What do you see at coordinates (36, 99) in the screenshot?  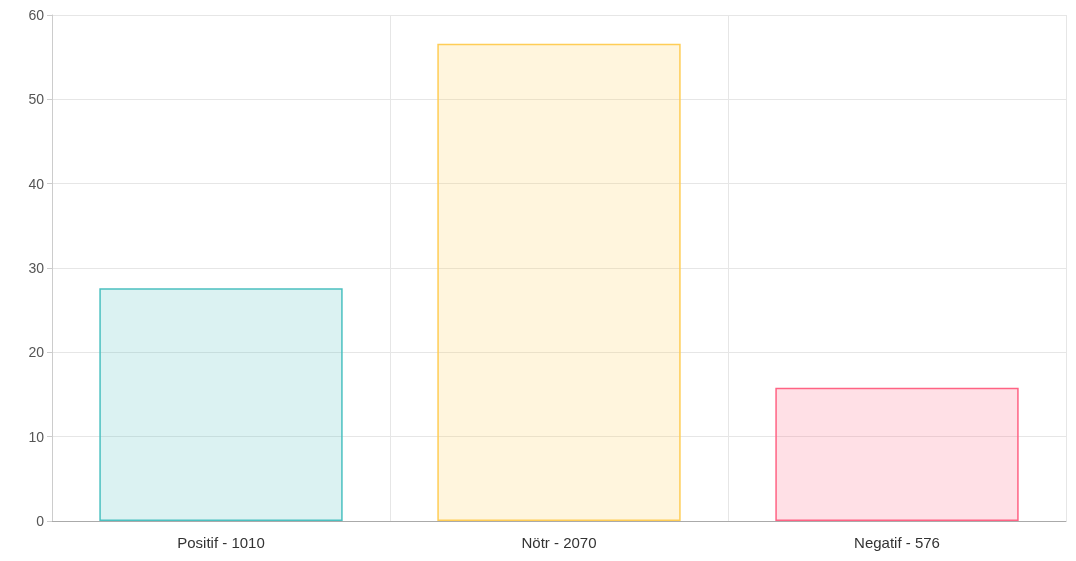 I see `y-tick-label: 50` at bounding box center [36, 99].